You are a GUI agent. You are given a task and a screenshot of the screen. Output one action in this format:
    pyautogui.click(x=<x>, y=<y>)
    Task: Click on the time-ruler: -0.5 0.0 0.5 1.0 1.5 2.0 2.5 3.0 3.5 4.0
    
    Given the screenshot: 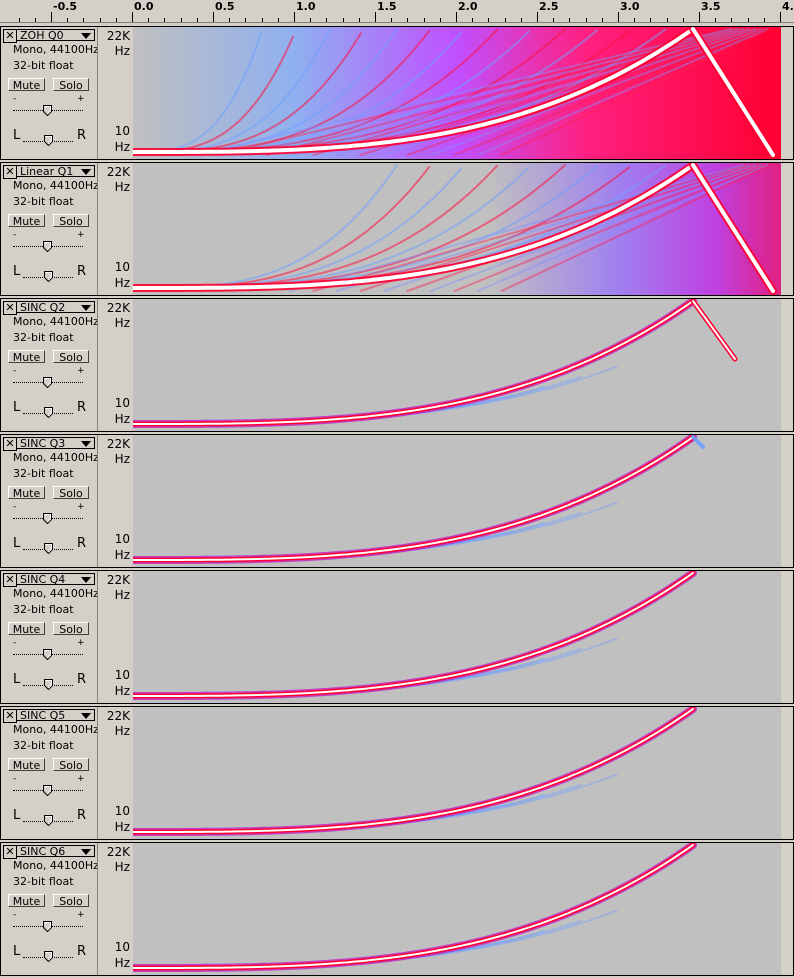 What is the action you would take?
    pyautogui.click(x=397, y=11)
    